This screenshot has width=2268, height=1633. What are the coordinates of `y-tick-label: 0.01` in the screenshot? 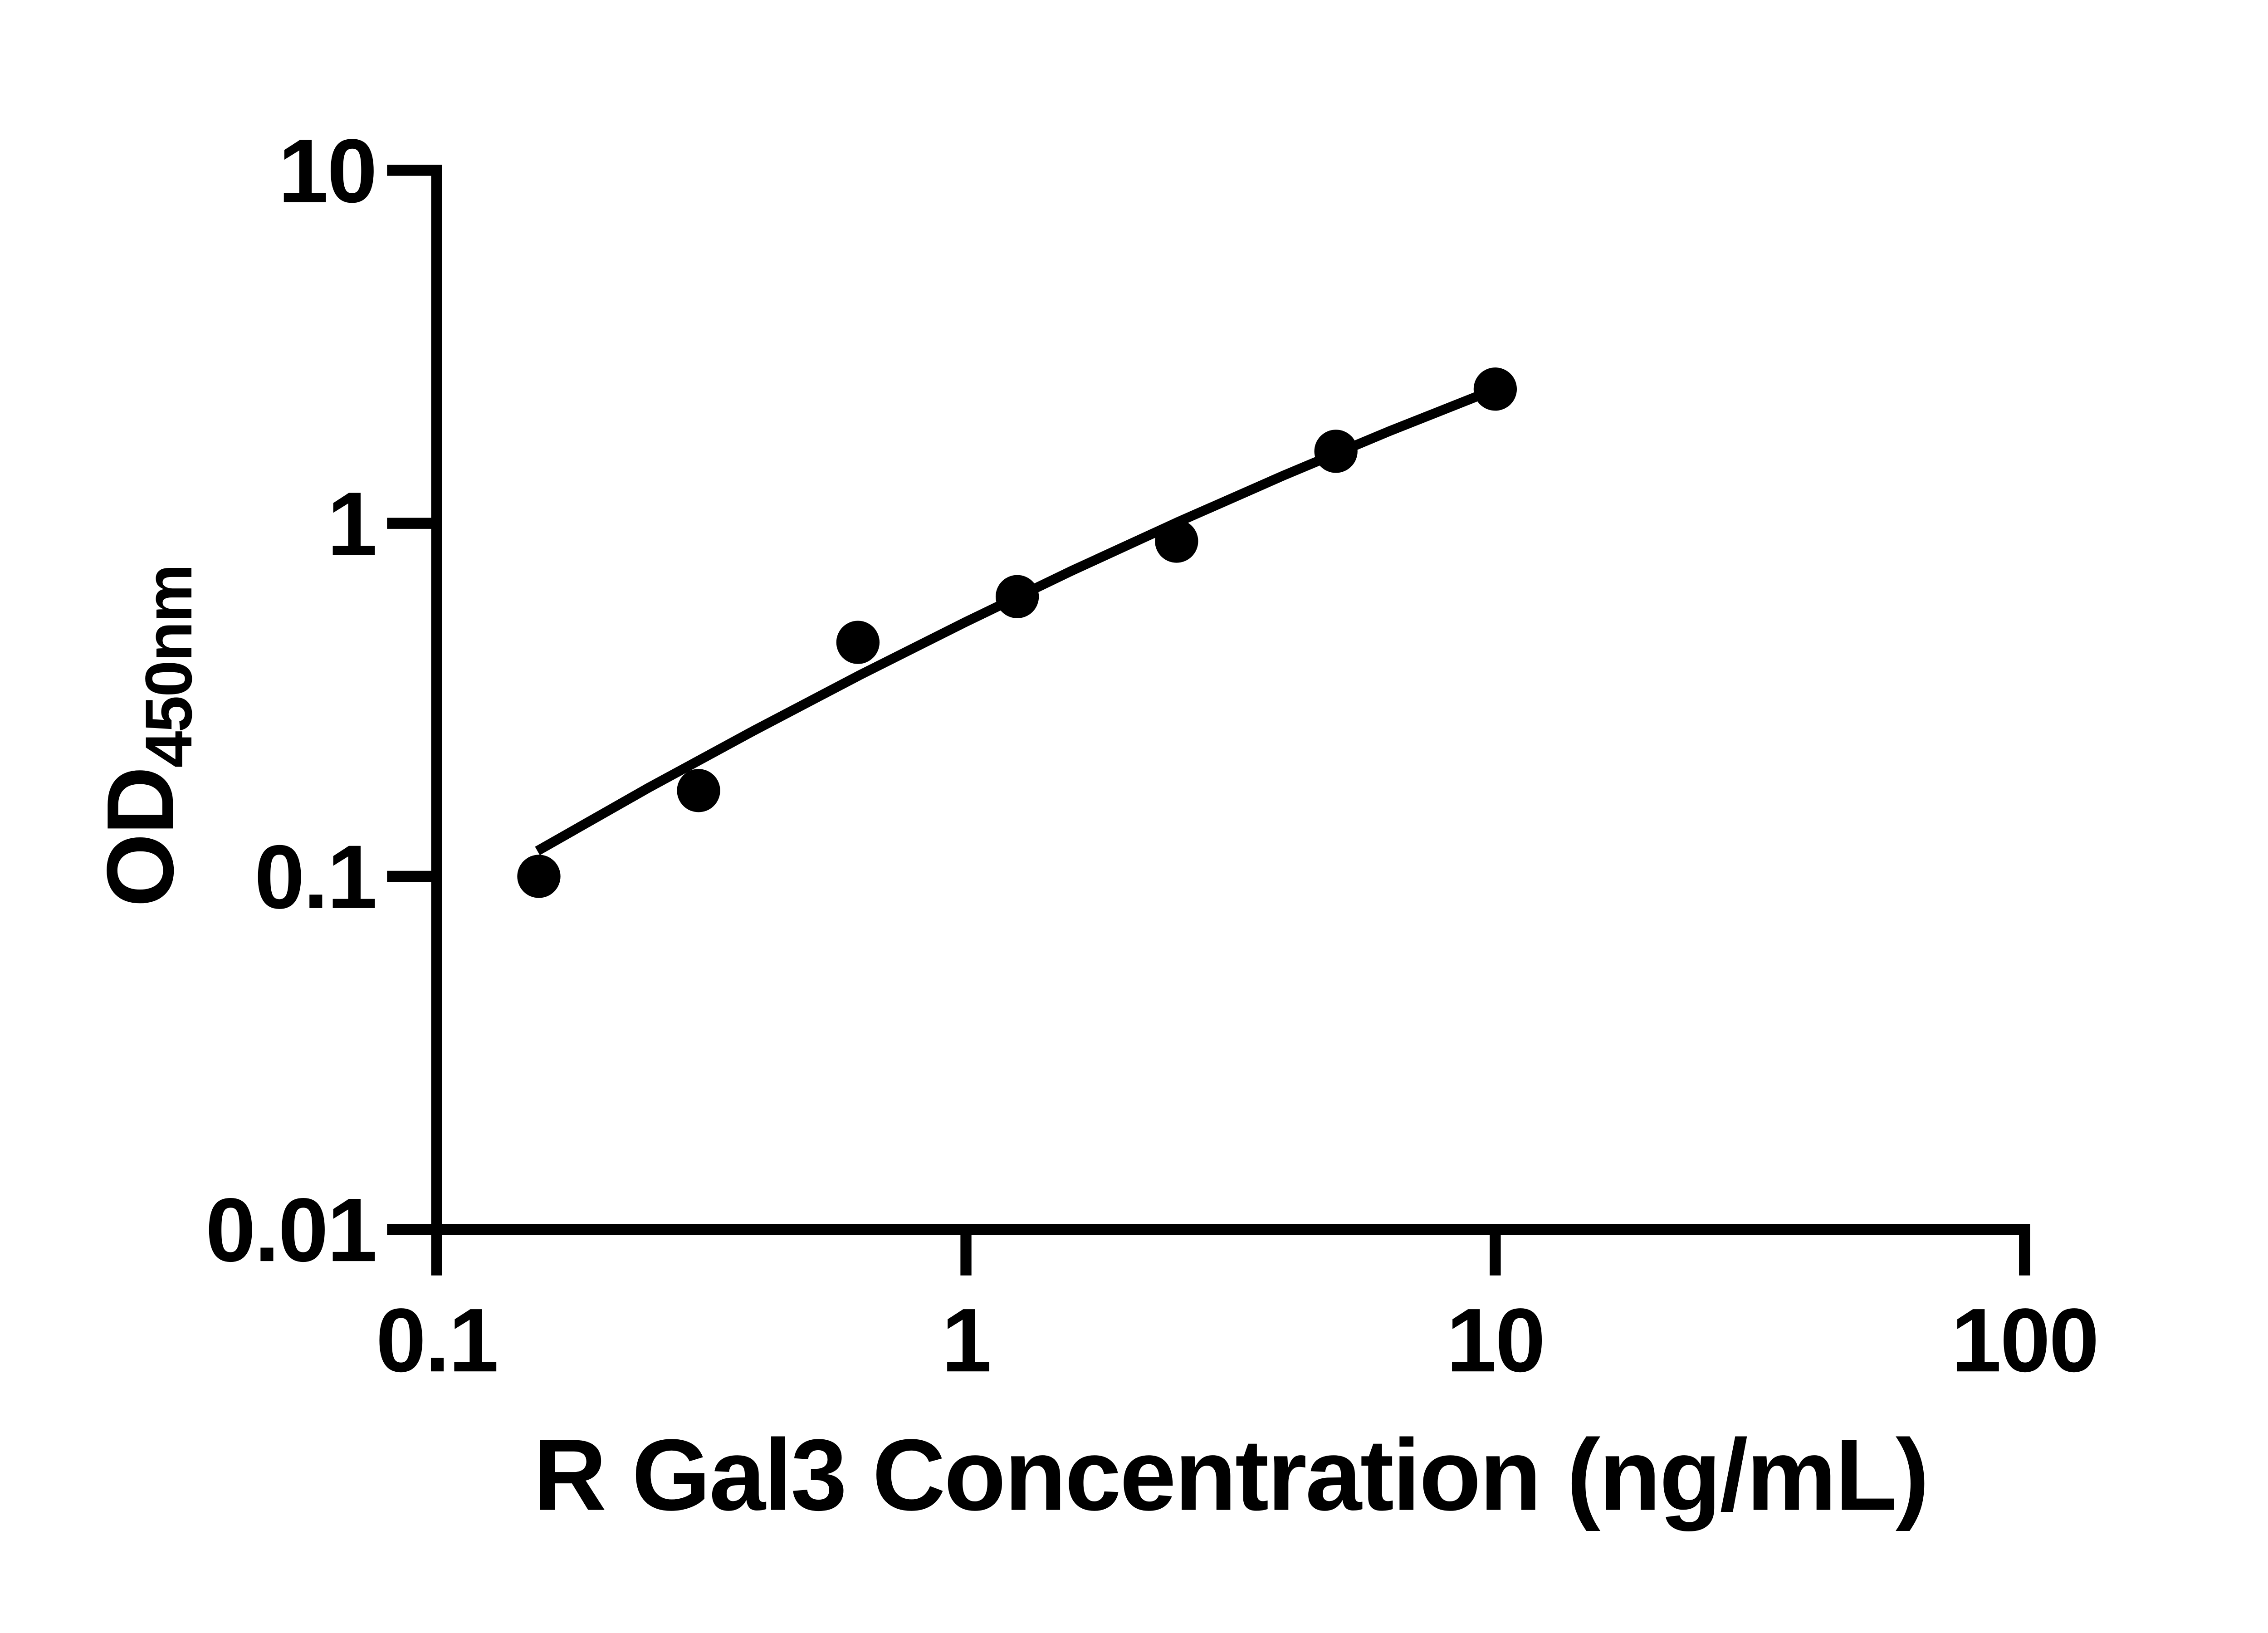 It's located at (291, 1230).